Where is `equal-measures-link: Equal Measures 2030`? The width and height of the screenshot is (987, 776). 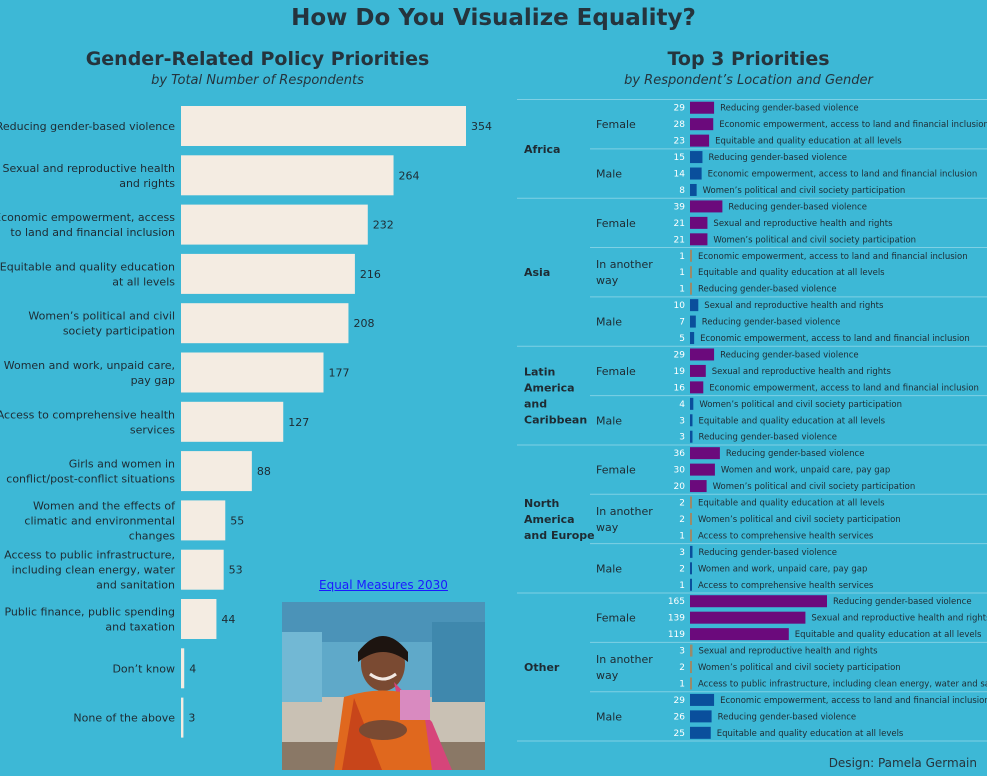 equal-measures-link: Equal Measures 2030 is located at coordinates (383, 585).